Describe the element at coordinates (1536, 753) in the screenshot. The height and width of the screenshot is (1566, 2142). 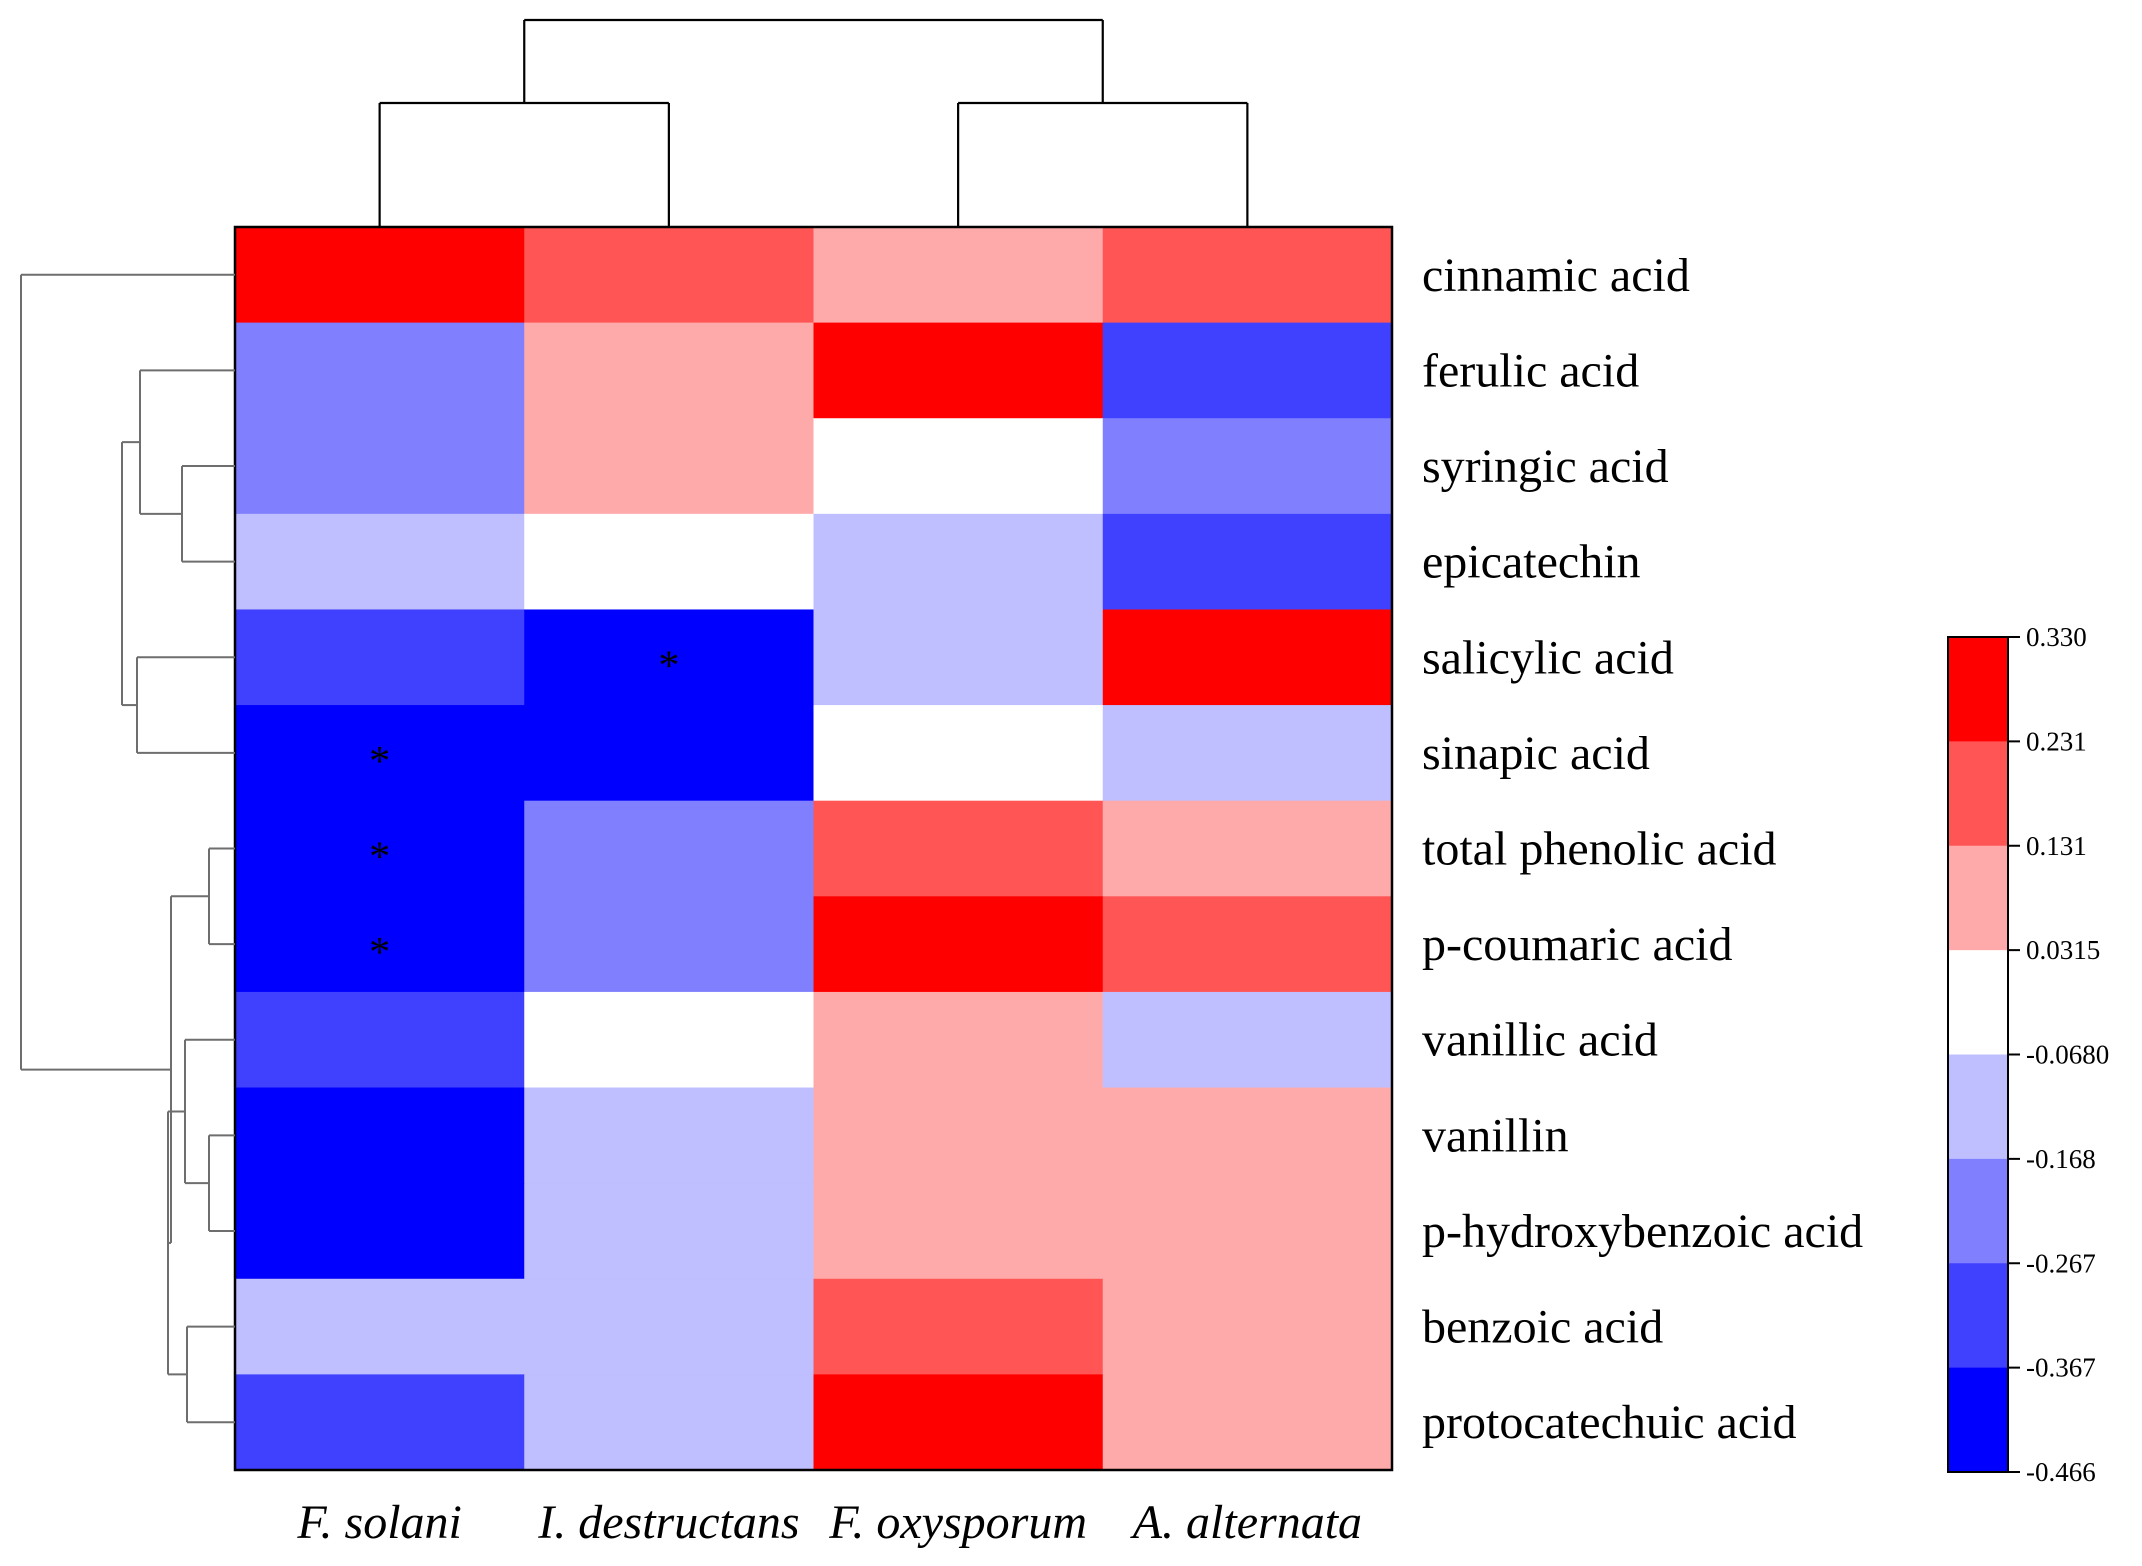
I see `row-label: sinapic acid` at that location.